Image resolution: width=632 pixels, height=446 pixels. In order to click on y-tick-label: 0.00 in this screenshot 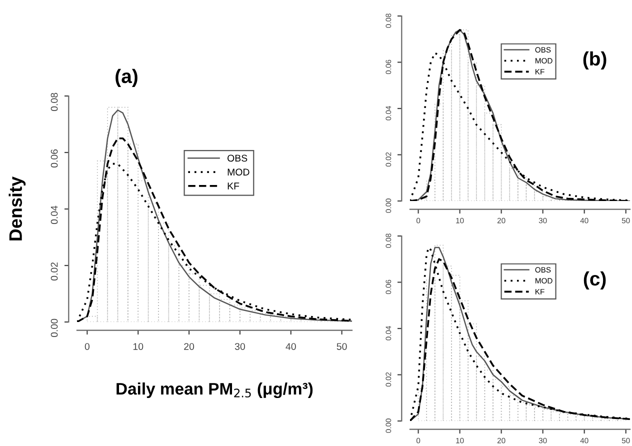, I will do `click(54, 328)`.